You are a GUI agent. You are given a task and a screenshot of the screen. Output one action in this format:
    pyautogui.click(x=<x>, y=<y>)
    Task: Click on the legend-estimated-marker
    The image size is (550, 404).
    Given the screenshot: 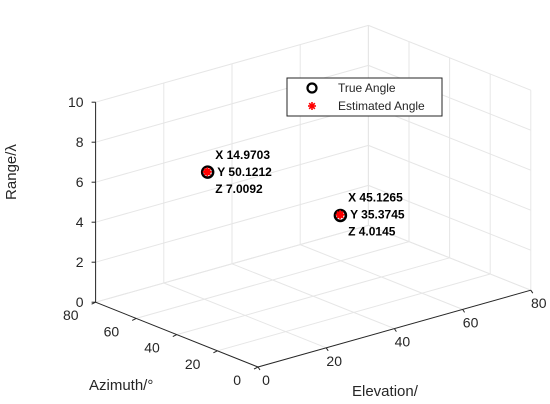 What is the action you would take?
    pyautogui.click(x=312, y=106)
    